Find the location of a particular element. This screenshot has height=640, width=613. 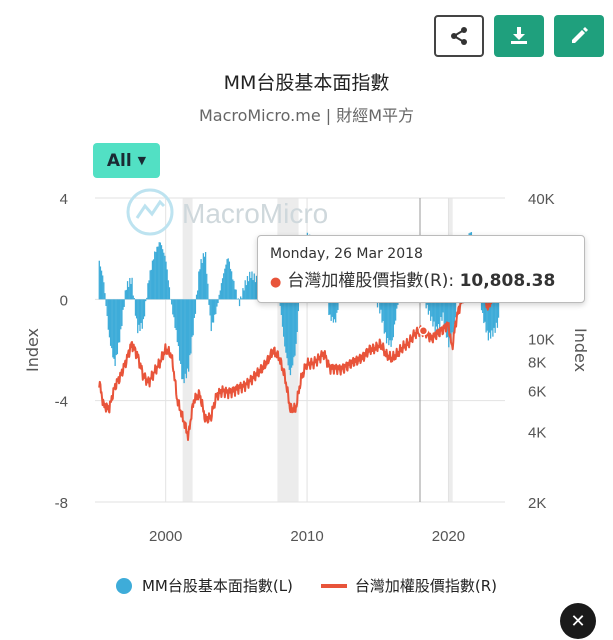

pencil-icon is located at coordinates (580, 35).